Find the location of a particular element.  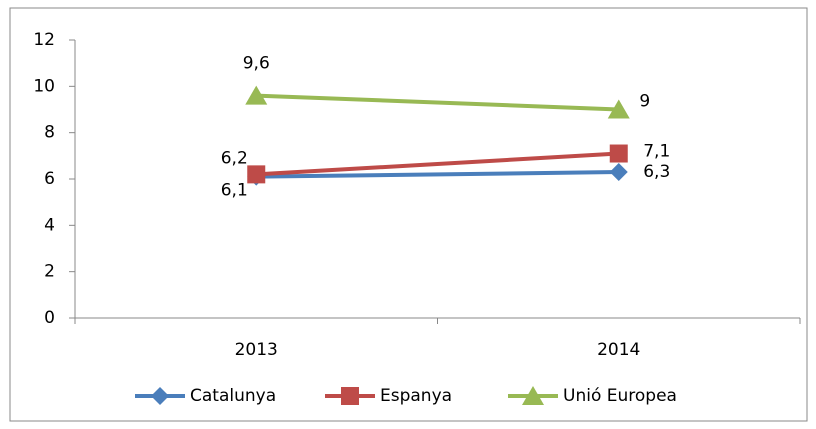

y-tick-label: 12 is located at coordinates (44, 40).